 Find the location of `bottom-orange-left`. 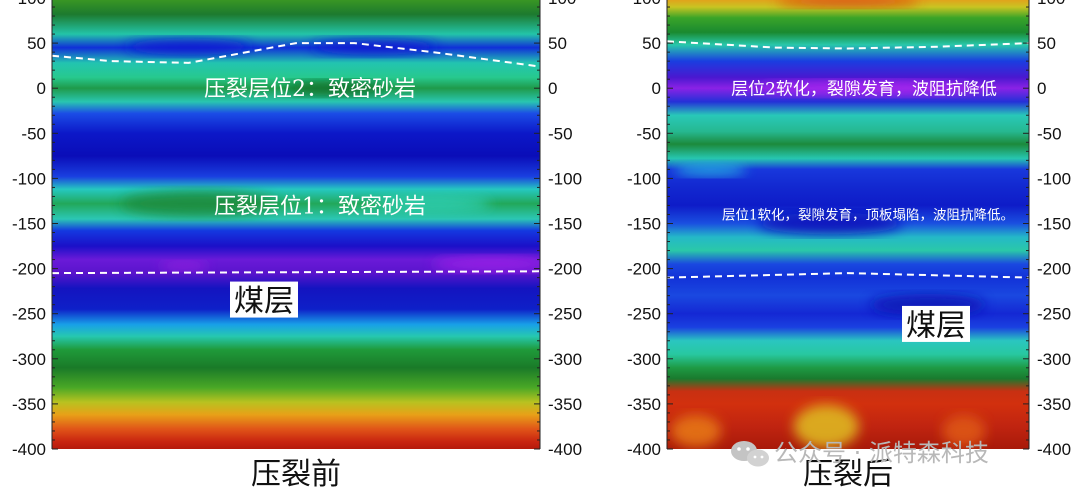

bottom-orange-left is located at coordinates (696, 431).